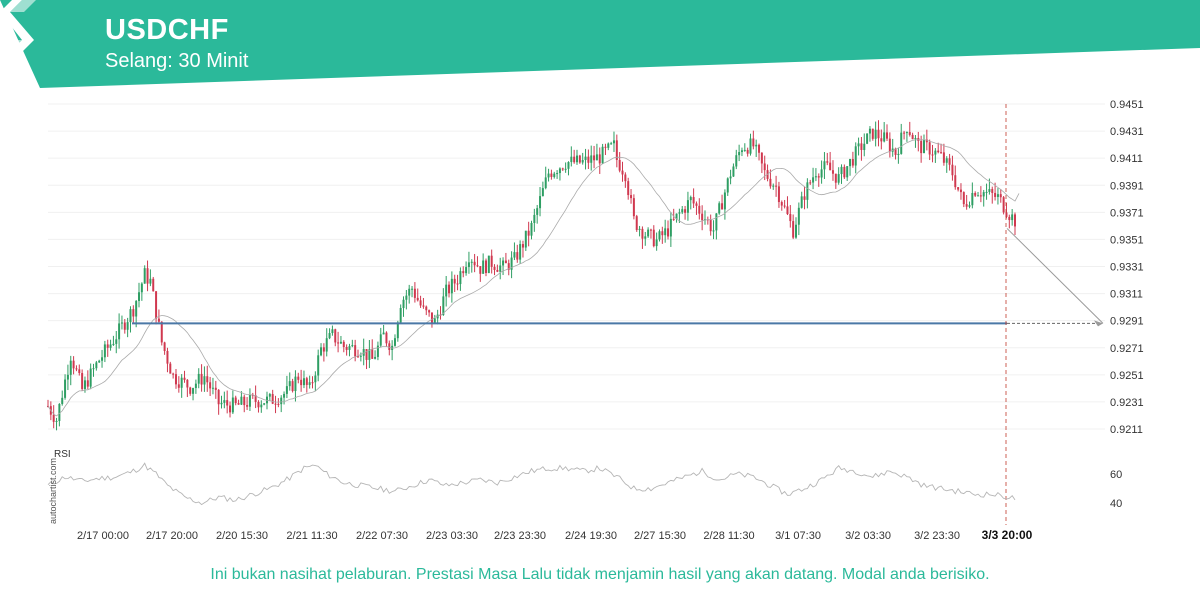 Image resolution: width=1200 pixels, height=600 pixels. I want to click on x-tick-label: 2/22 07:30, so click(382, 536).